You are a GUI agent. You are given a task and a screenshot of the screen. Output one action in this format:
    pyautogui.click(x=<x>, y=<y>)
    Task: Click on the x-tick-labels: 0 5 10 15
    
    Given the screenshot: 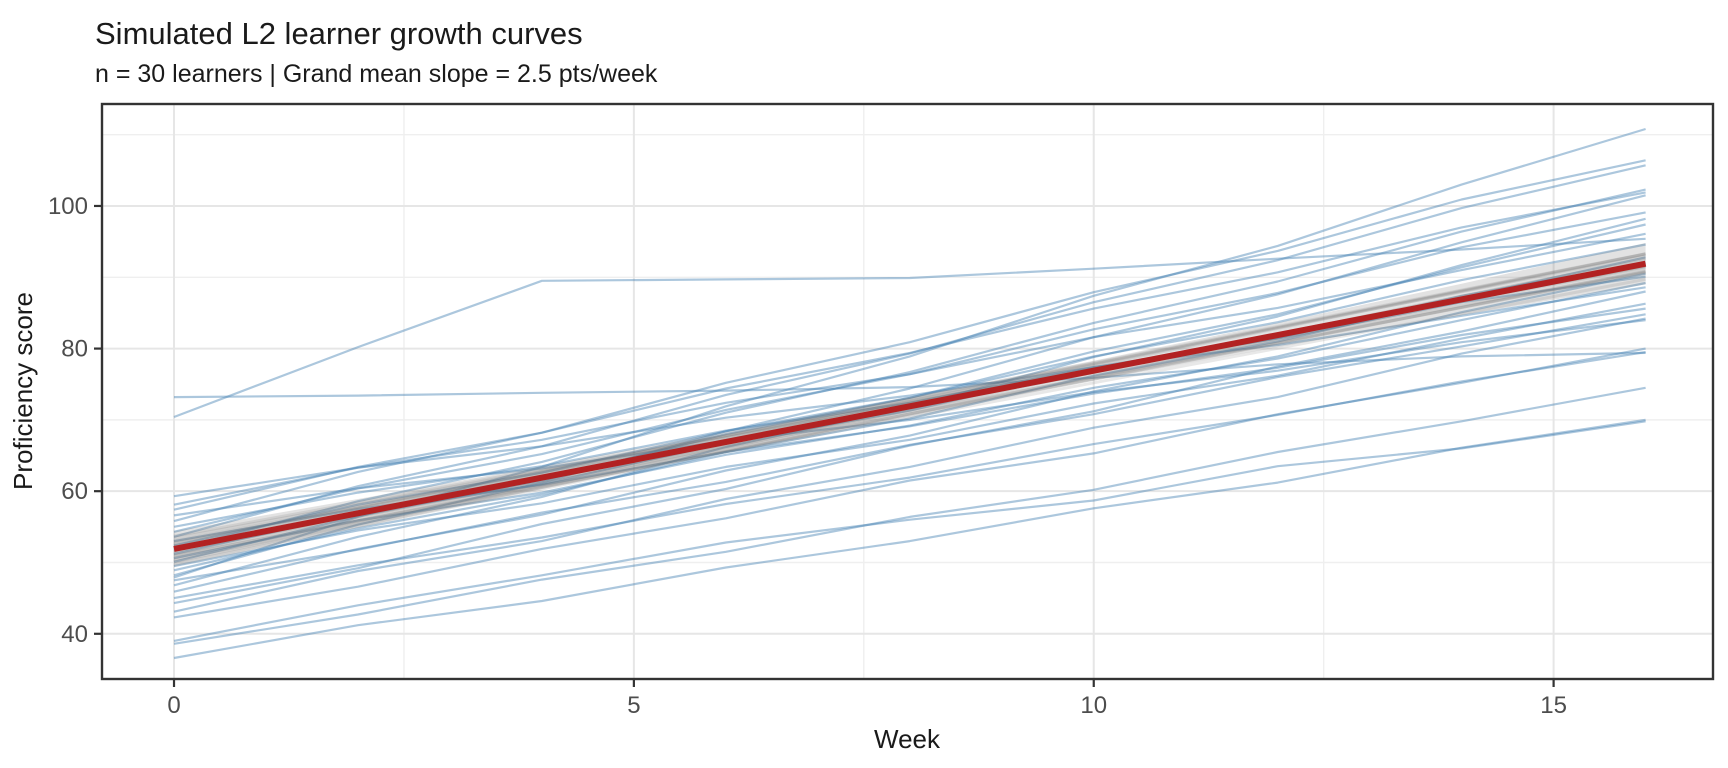 What is the action you would take?
    pyautogui.click(x=867, y=705)
    